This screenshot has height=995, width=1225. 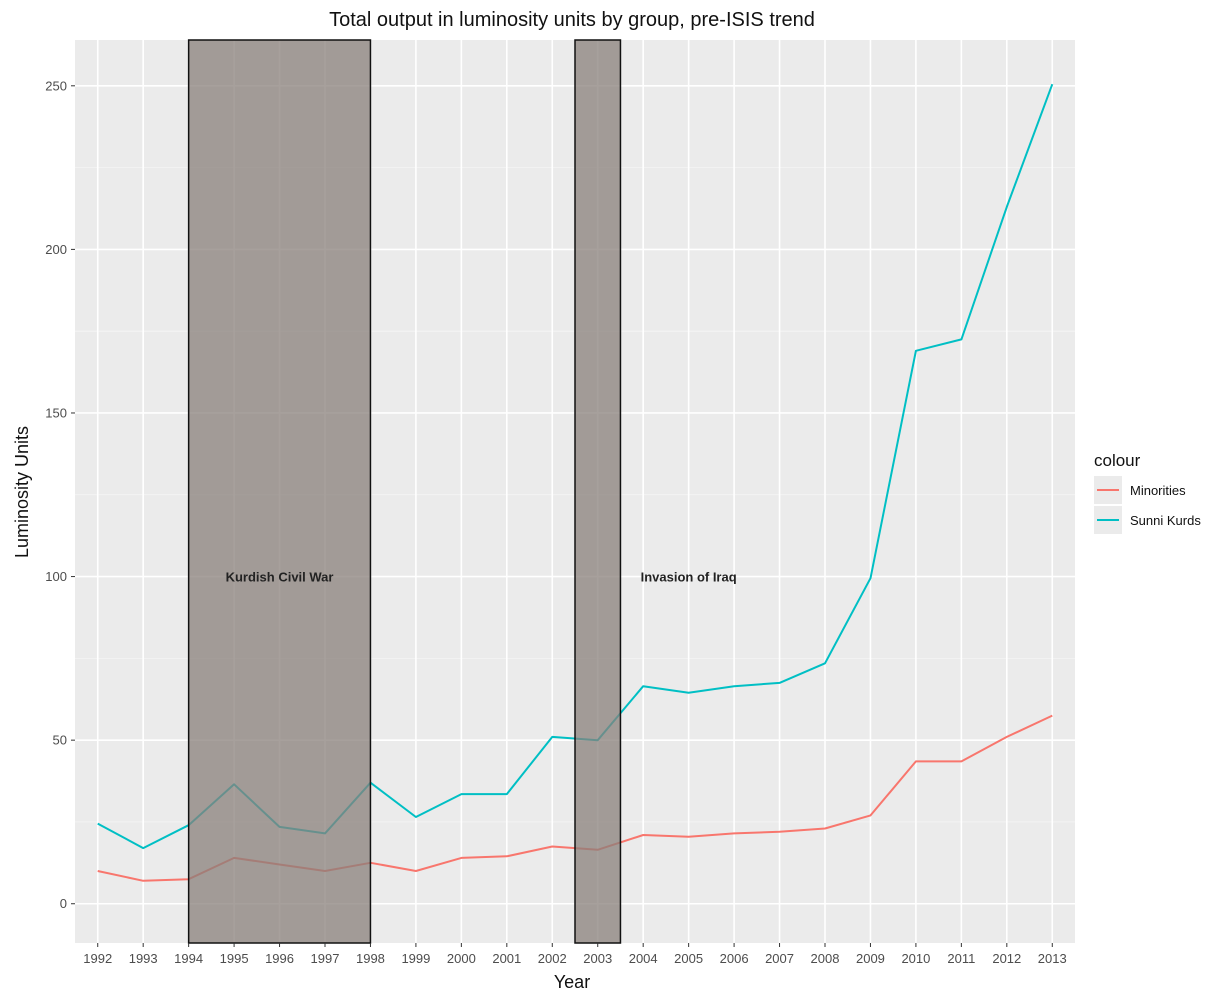 I want to click on x-tick-label: 1992, so click(x=97, y=958).